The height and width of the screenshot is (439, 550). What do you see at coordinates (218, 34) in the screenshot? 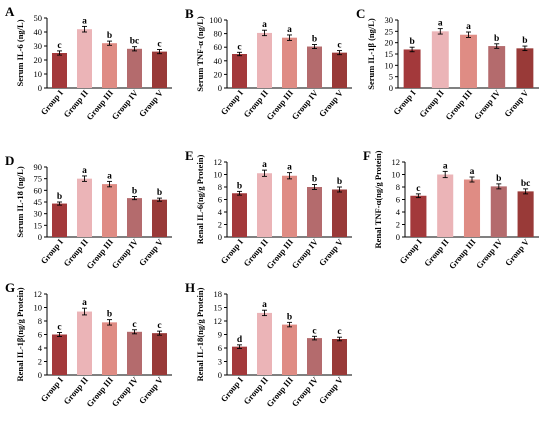
I see `y-tick-label: 80` at bounding box center [218, 34].